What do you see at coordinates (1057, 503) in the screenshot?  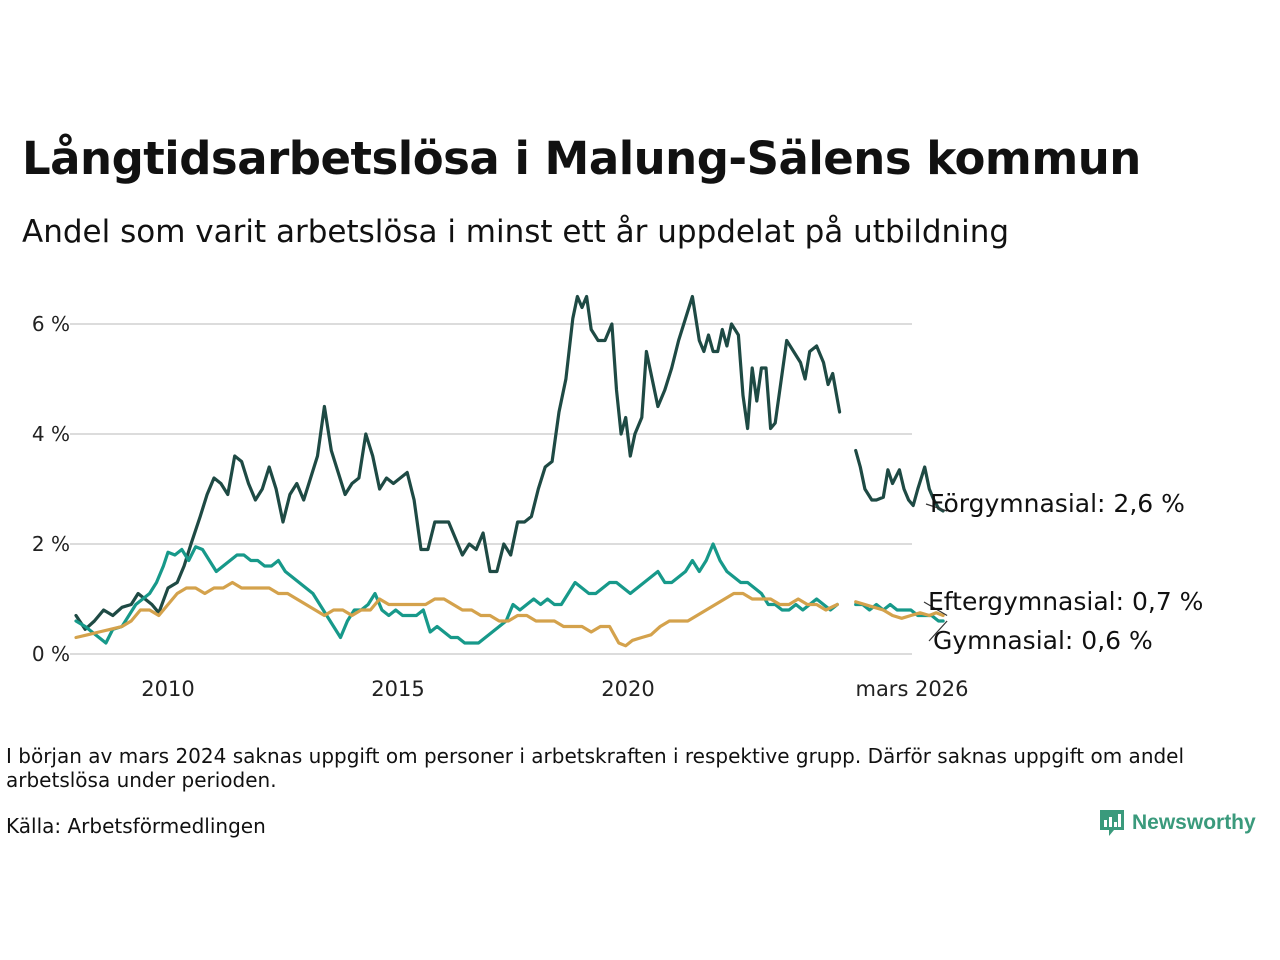 I see `end-label-förgymnasial: Förgymnasial: 2,6 %` at bounding box center [1057, 503].